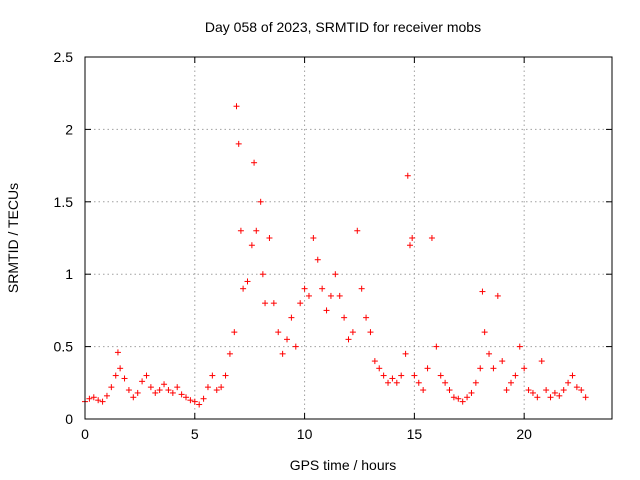 The image size is (640, 480). I want to click on y-axis-label: SRMTID / TECUs, so click(13, 238).